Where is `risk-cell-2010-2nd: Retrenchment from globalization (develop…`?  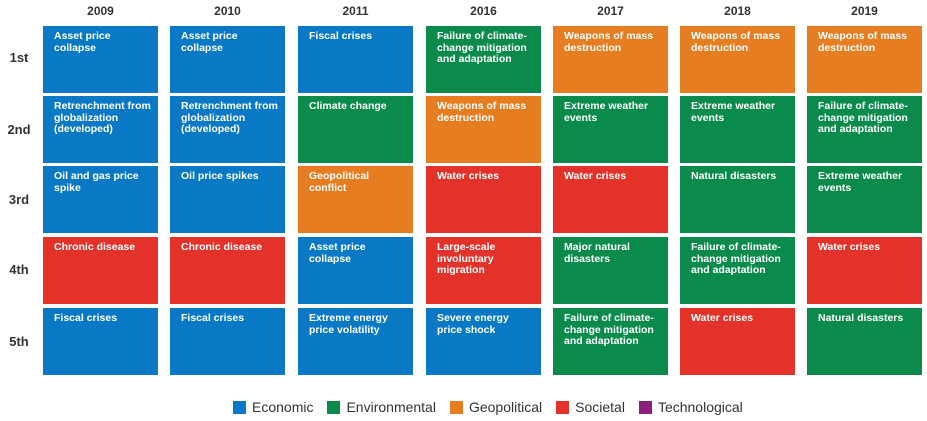
risk-cell-2010-2nd: Retrenchment from globalization (develop… is located at coordinates (227, 129).